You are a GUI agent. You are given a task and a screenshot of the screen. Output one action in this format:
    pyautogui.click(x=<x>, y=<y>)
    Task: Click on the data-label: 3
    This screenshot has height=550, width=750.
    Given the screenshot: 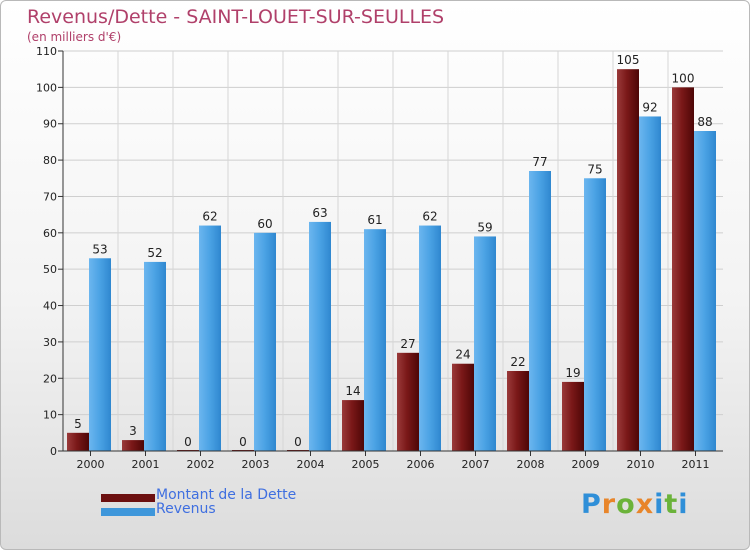 What is the action you would take?
    pyautogui.click(x=133, y=431)
    